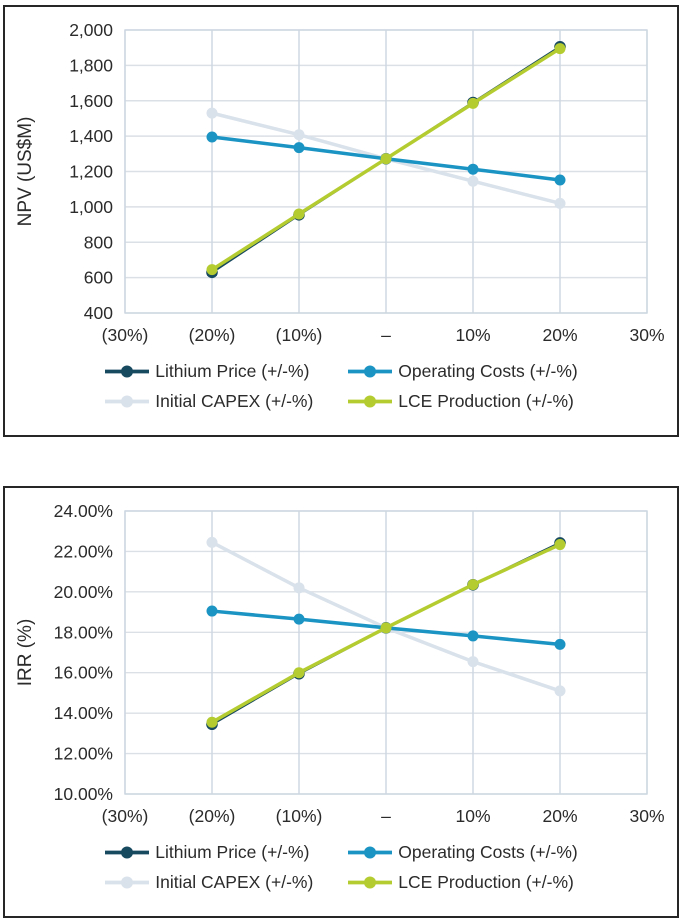  What do you see at coordinates (91, 65) in the screenshot?
I see `y-axis-tick-label: 1,800` at bounding box center [91, 65].